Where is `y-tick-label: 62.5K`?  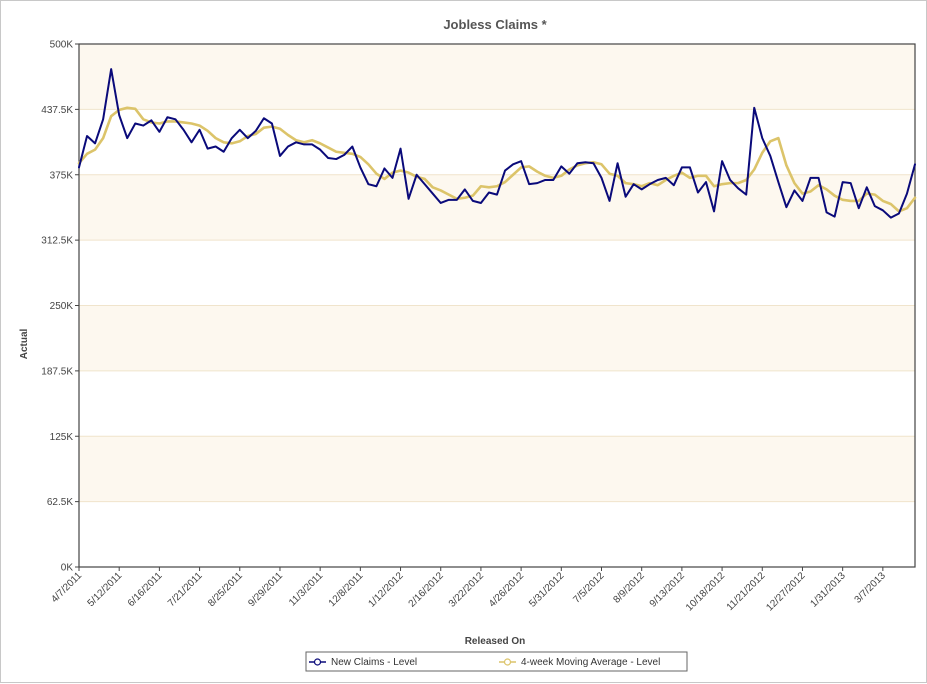 y-tick-label: 62.5K is located at coordinates (60, 502).